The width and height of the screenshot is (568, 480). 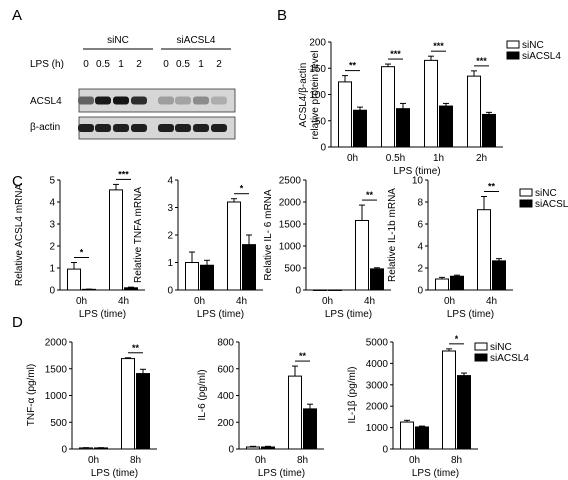 What do you see at coordinates (45, 127) in the screenshot?
I see `blot-row-label-bactin: β-actin` at bounding box center [45, 127].